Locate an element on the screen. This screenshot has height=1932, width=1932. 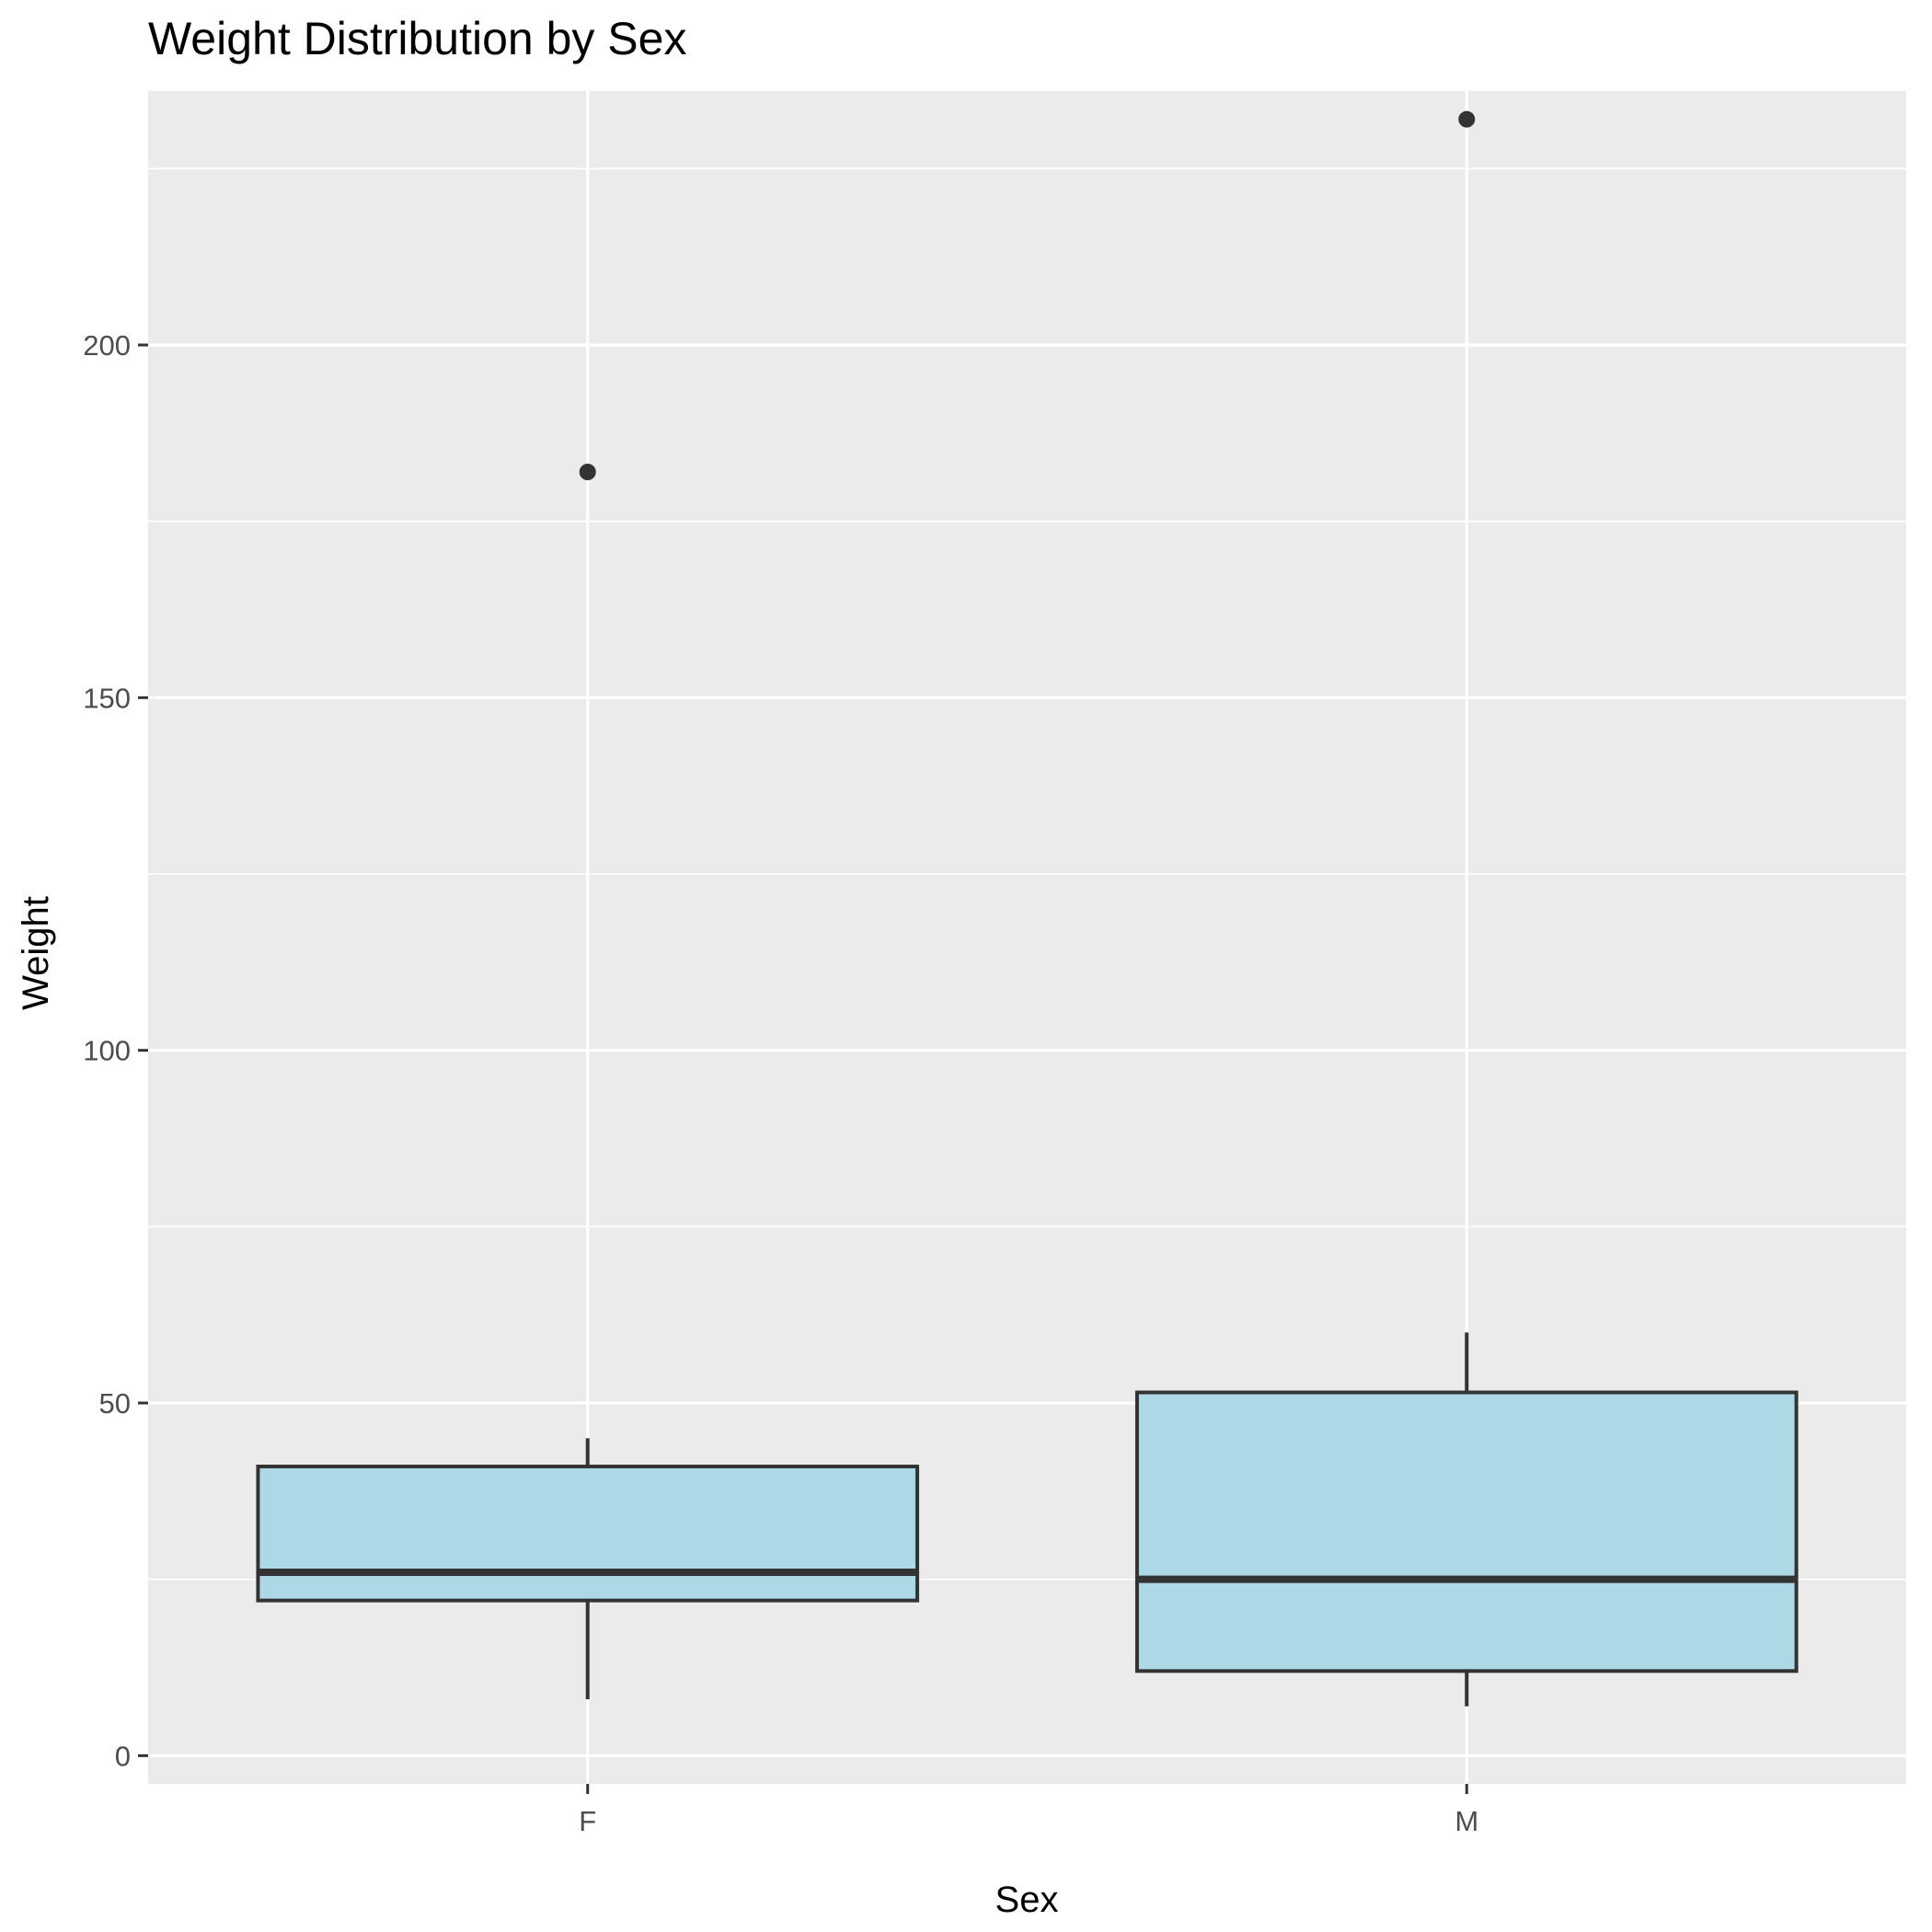
y-tick-label: 200 is located at coordinates (107, 345).